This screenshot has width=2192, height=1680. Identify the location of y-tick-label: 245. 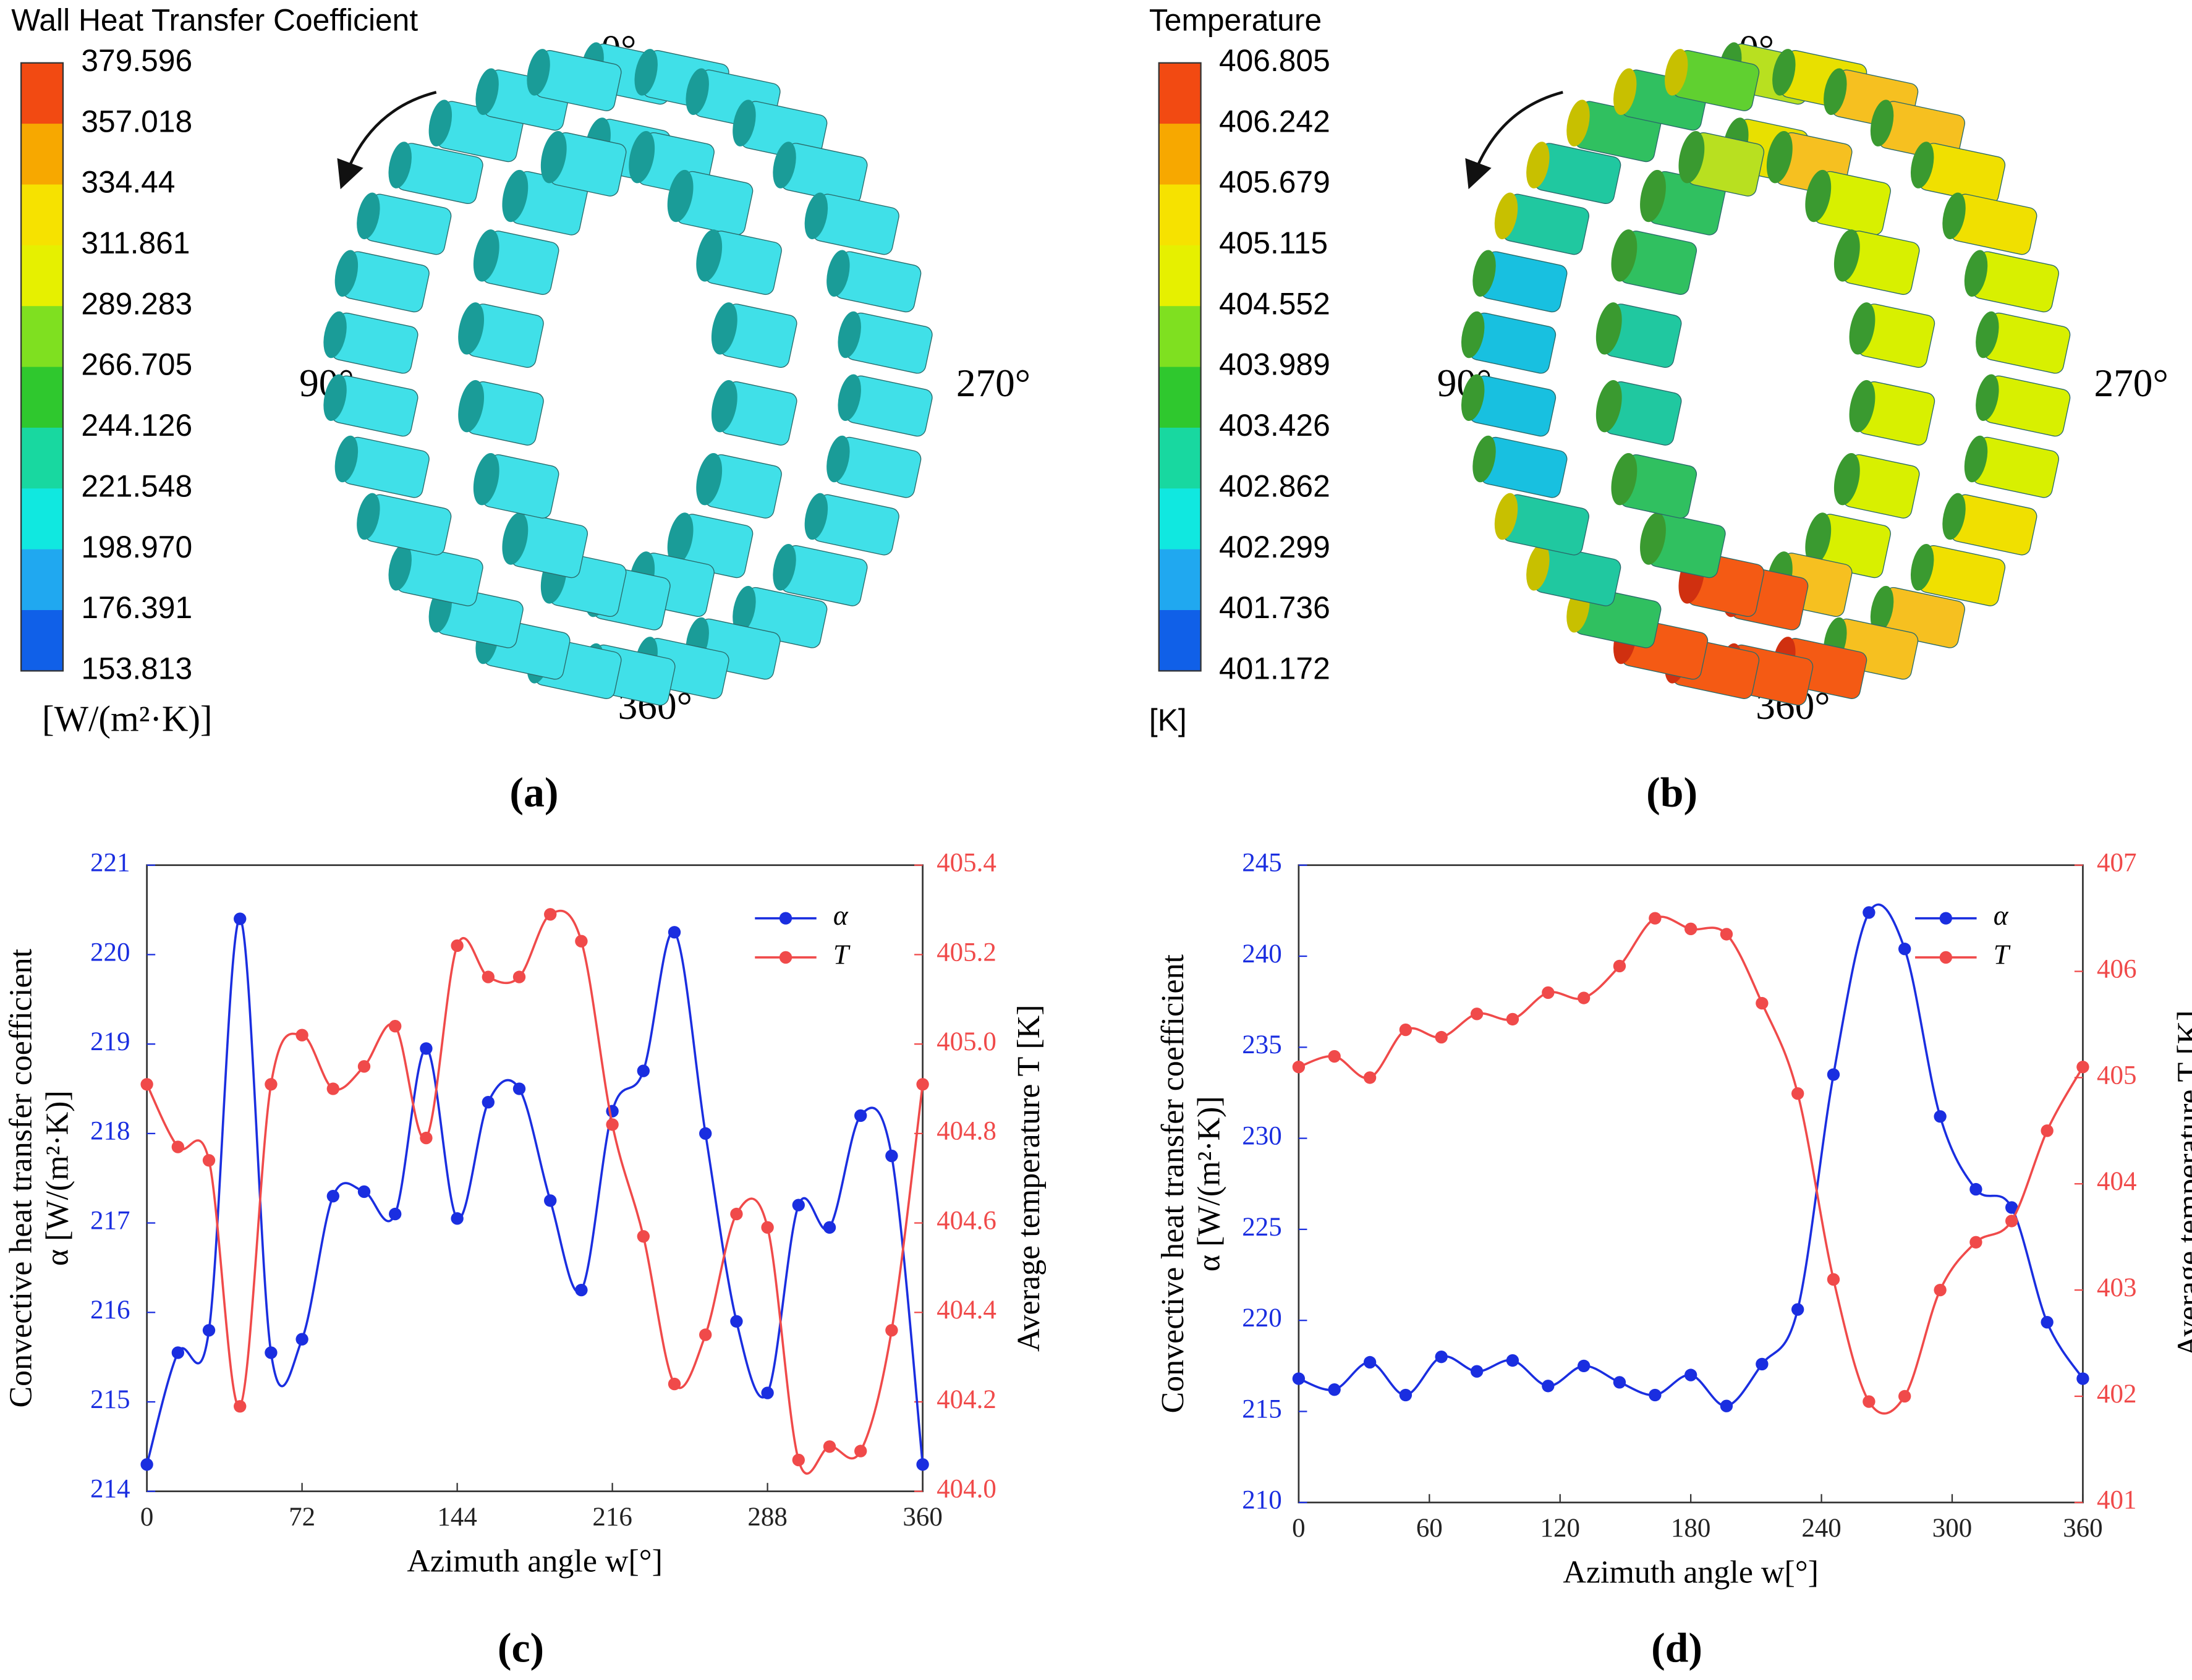
(1261, 863).